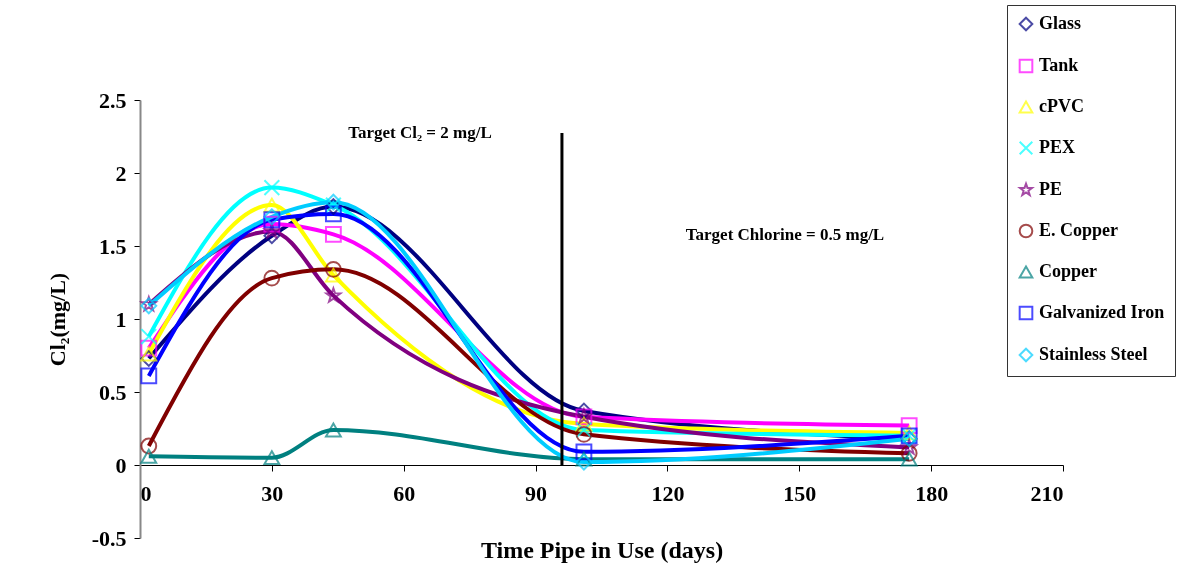  I want to click on y-tick-label: 2.5, so click(113, 100).